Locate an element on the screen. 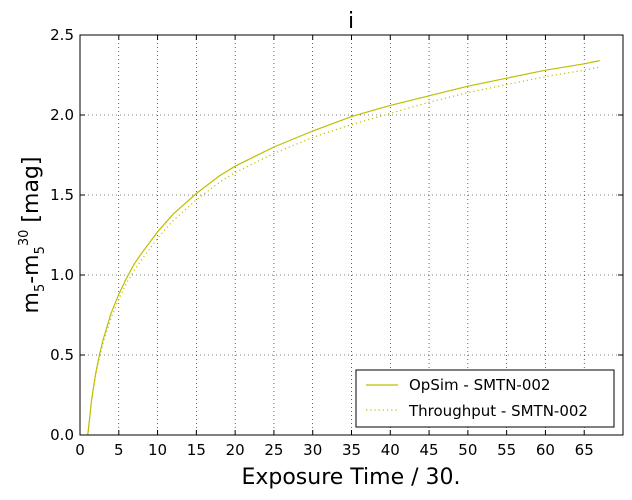 The height and width of the screenshot is (500, 632). x-tick-label: 20 is located at coordinates (235, 450).